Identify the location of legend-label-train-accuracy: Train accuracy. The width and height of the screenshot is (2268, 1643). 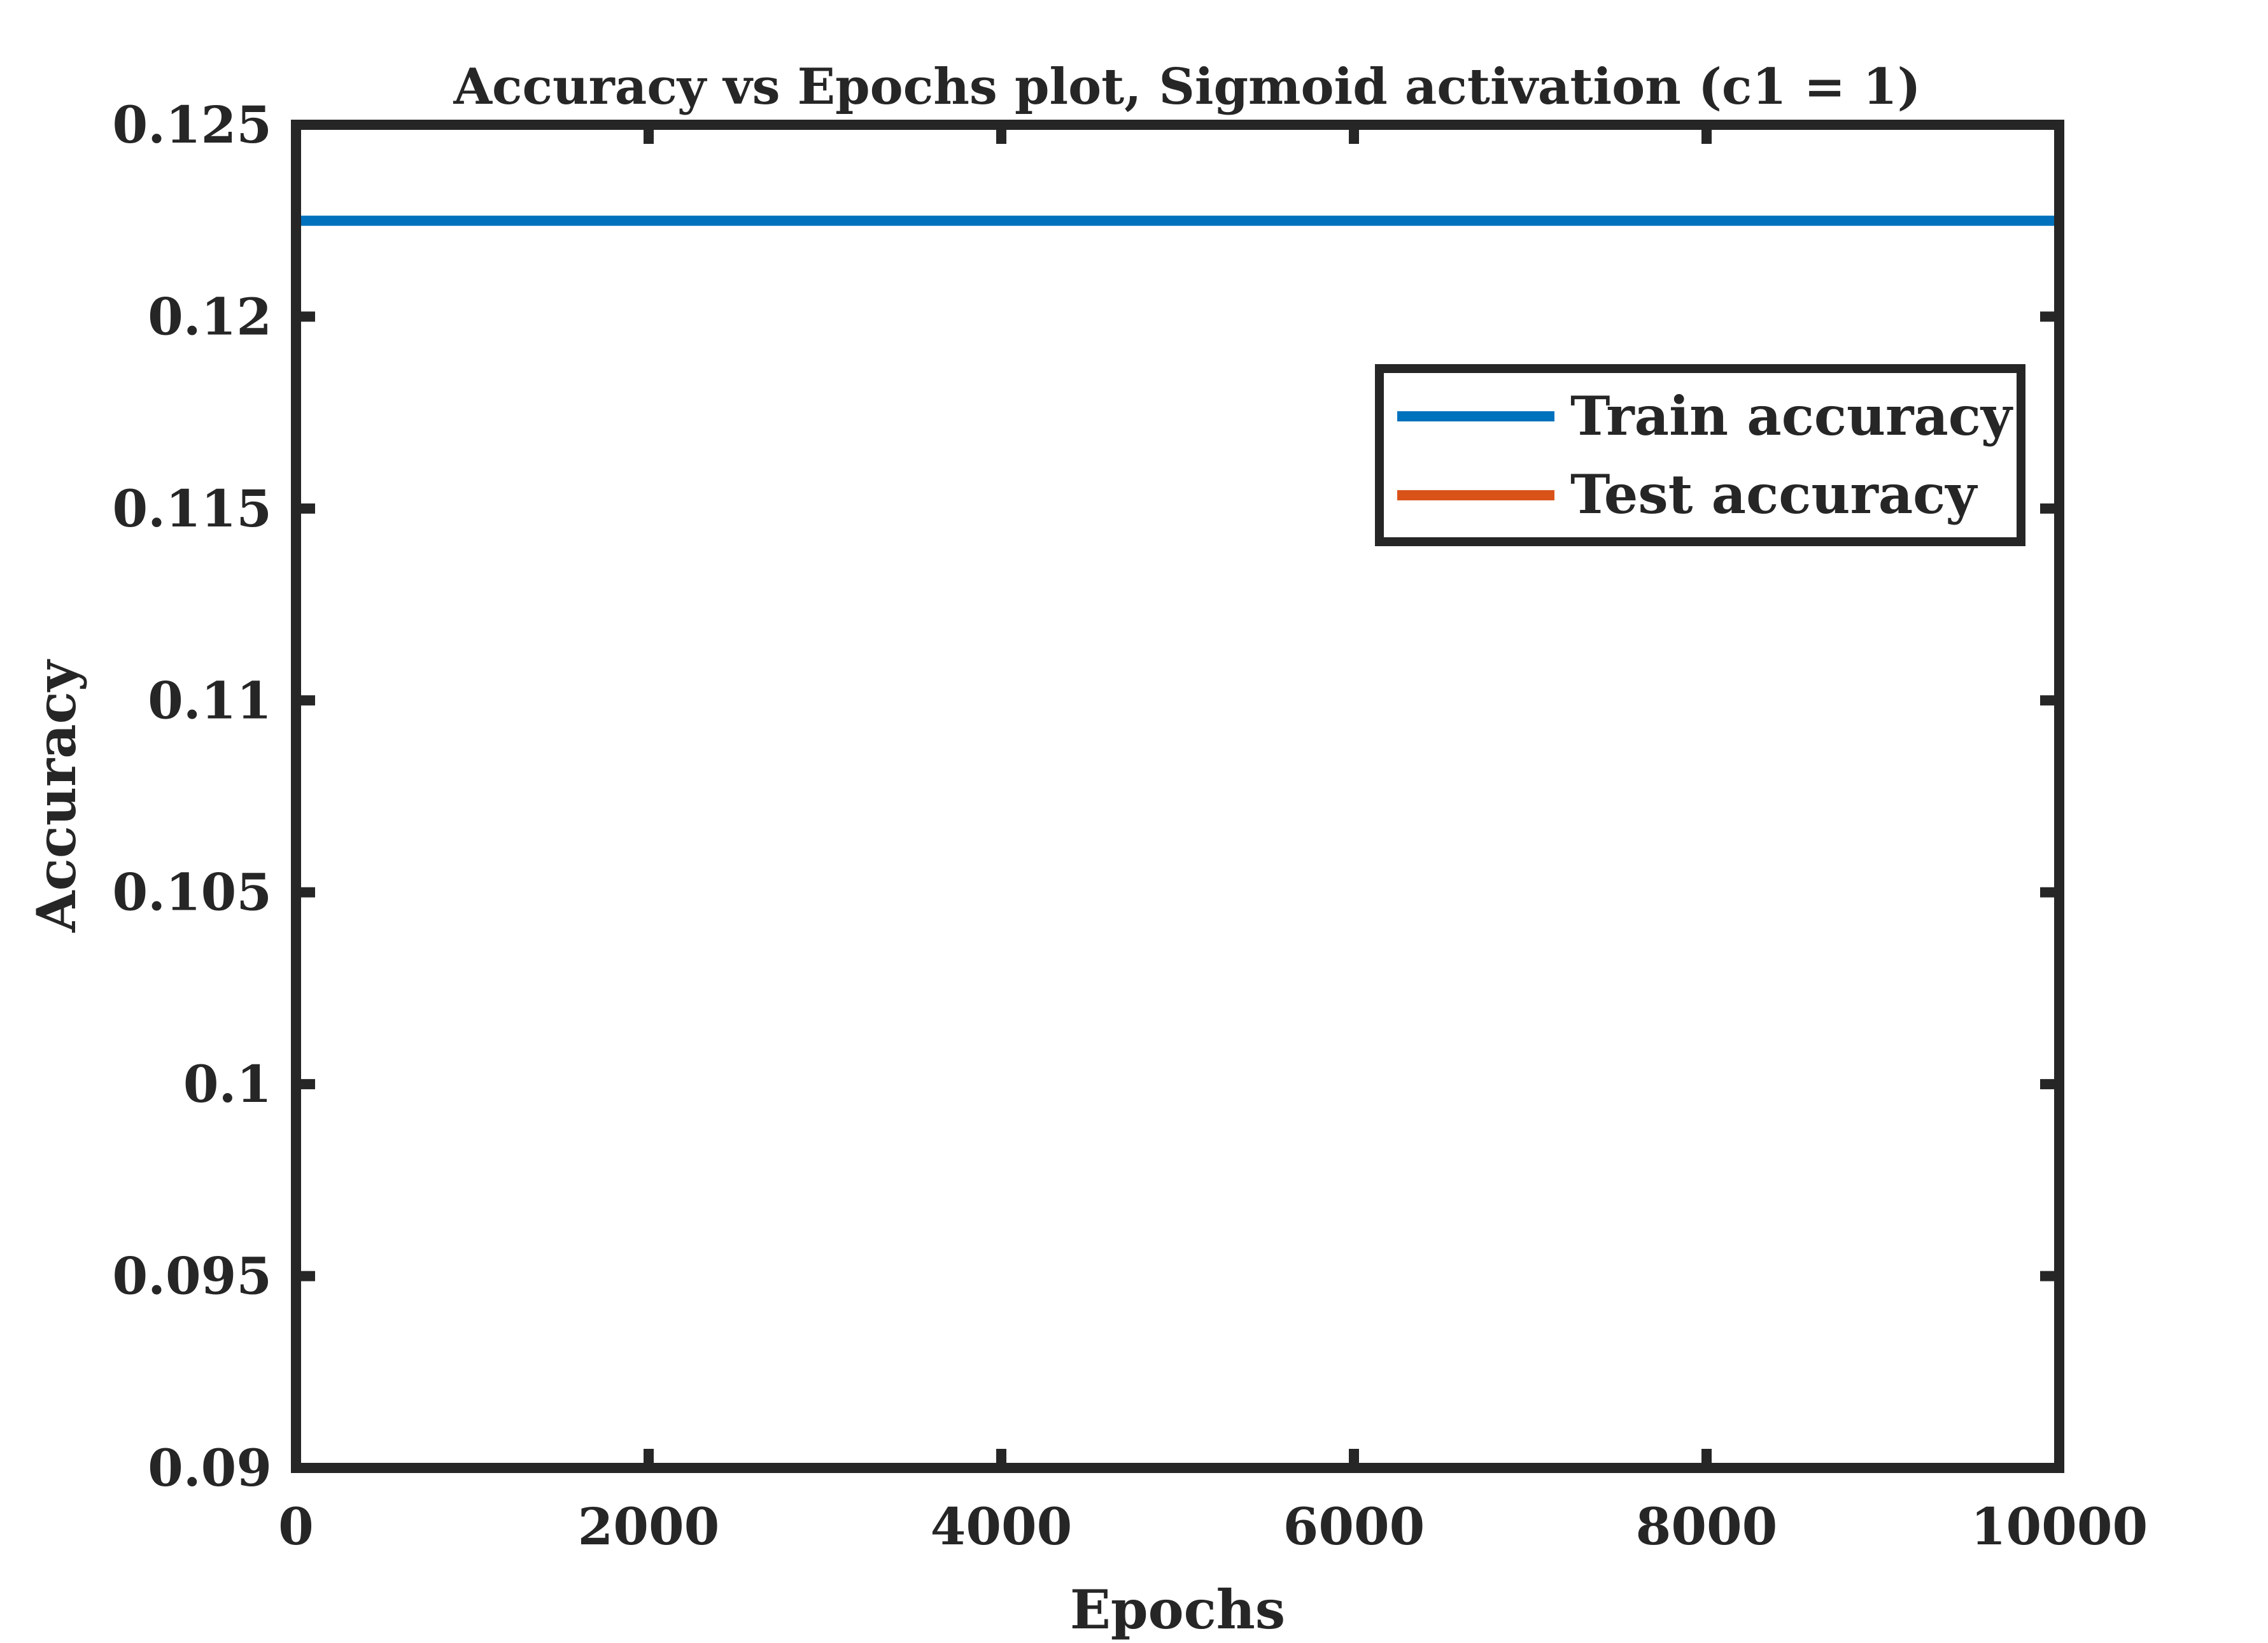
(1791, 416).